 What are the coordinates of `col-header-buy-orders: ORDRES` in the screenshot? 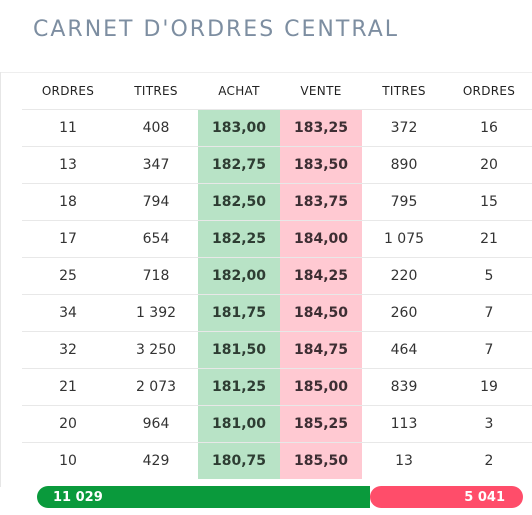 It's located at (68, 90).